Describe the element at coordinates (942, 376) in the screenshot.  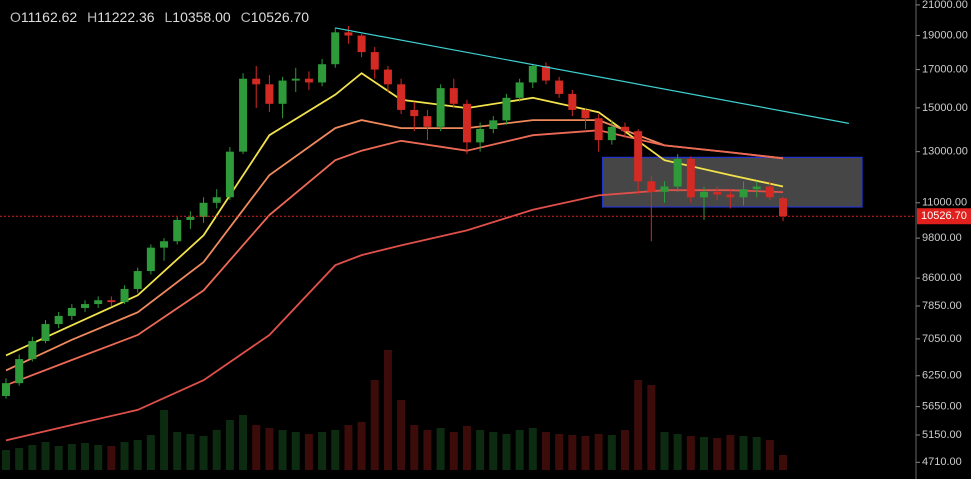
I see `y-tick-label: 6250.00` at that location.